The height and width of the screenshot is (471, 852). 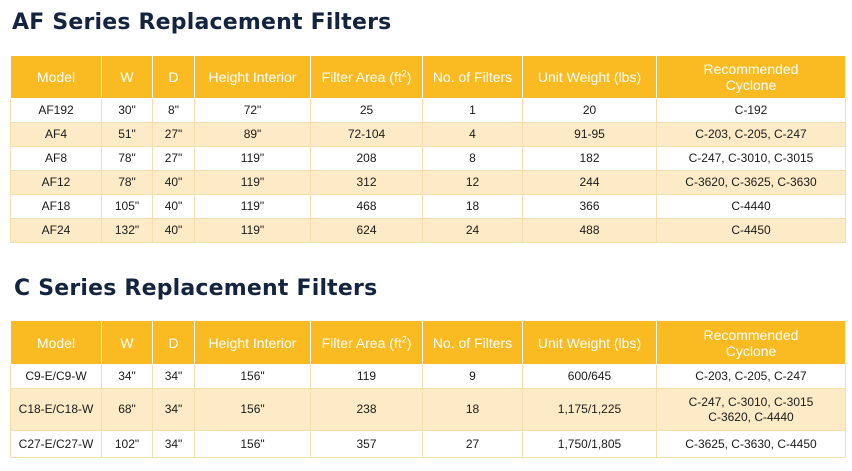 What do you see at coordinates (202, 22) in the screenshot?
I see `af-series-title: AF Series Replacement Filters` at bounding box center [202, 22].